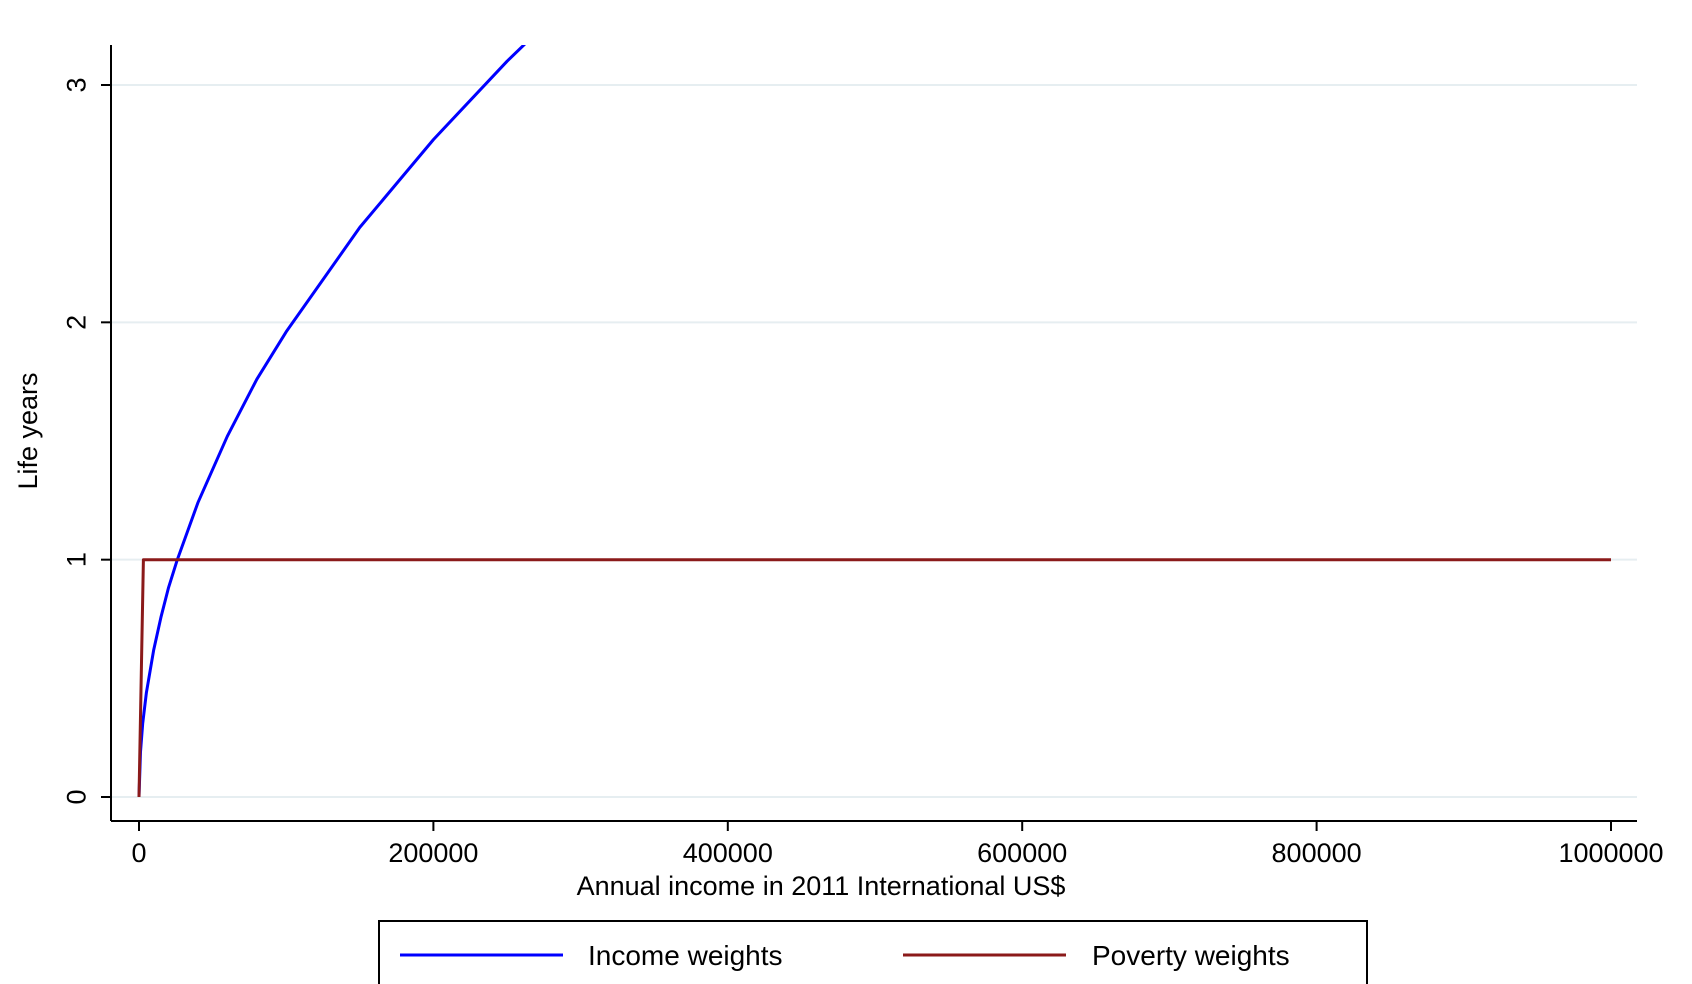  I want to click on x-tick-label-2: 400000, so click(728, 853).